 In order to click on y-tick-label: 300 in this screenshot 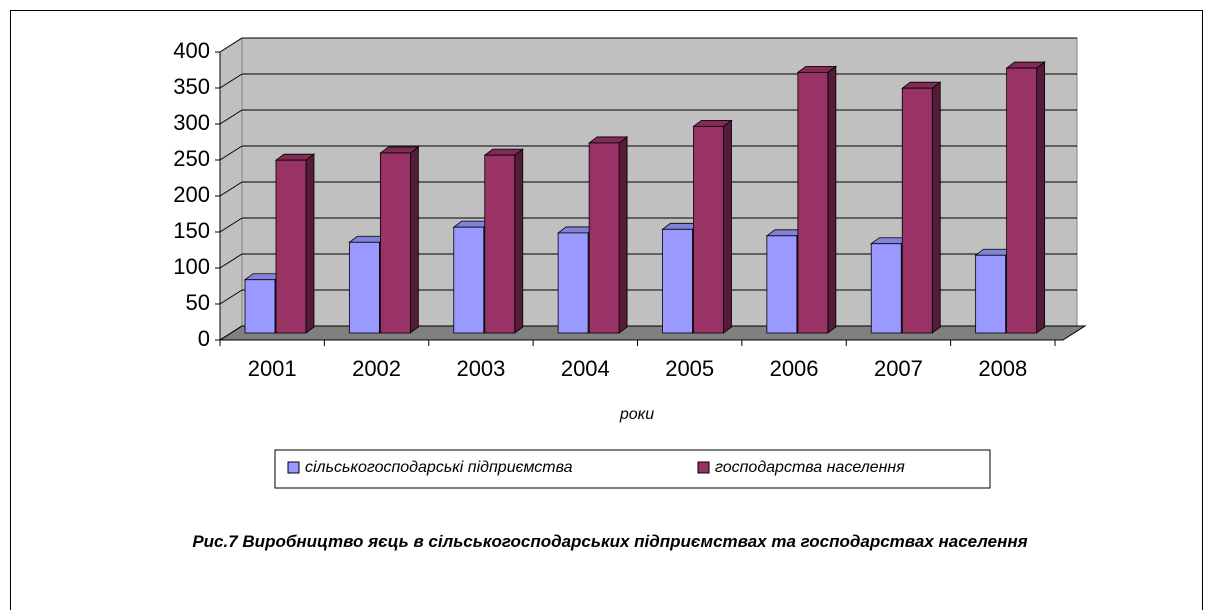, I will do `click(191, 122)`.